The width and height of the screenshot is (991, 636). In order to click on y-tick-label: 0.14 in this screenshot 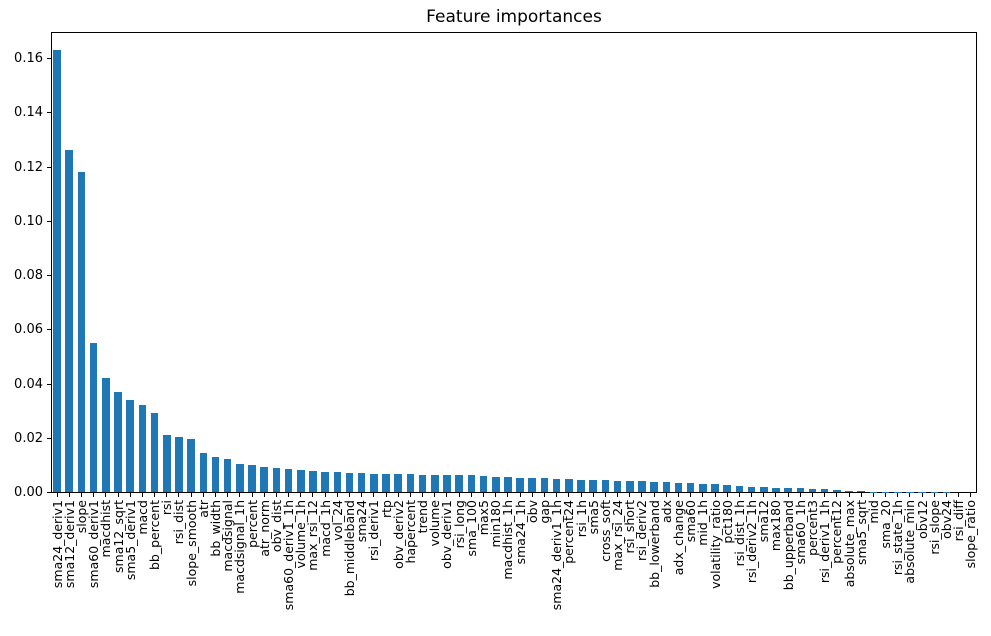, I will do `click(28, 113)`.